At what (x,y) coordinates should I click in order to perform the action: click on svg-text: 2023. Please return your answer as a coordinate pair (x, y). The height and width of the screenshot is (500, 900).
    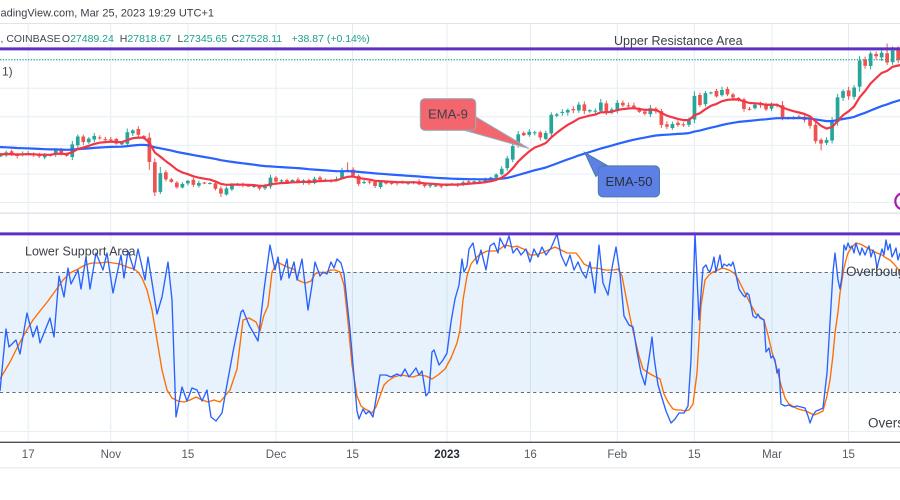
    Looking at the image, I should click on (447, 455).